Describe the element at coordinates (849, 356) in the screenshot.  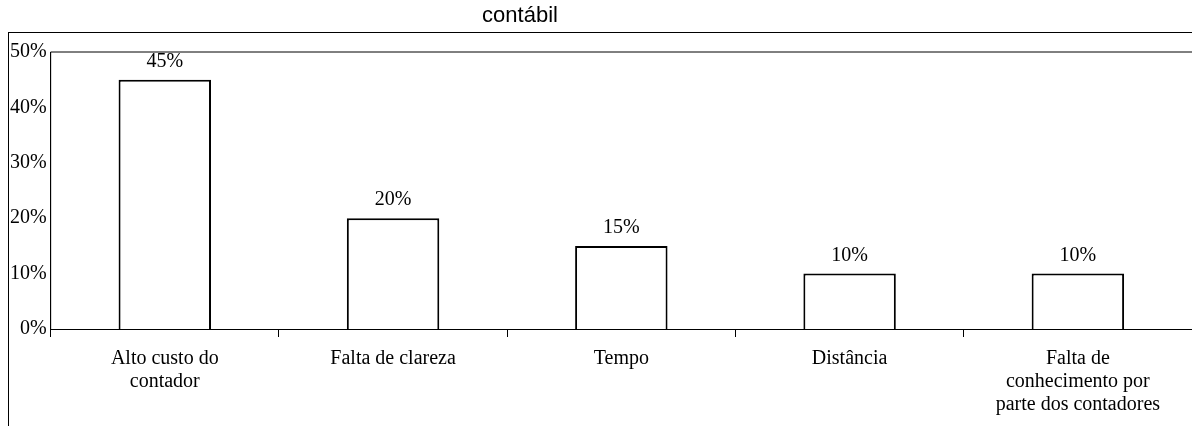
I see `x-tick-label: Distância` at that location.